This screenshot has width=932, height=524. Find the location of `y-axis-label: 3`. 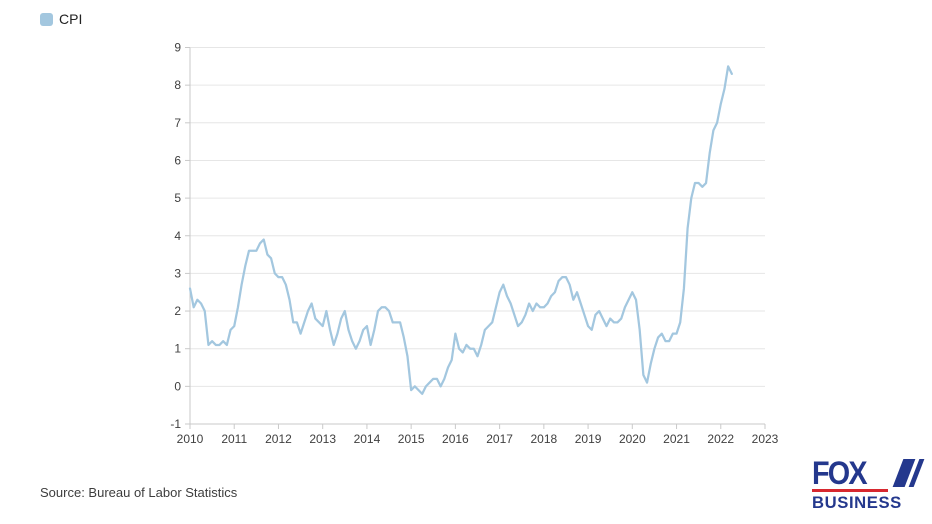

y-axis-label: 3 is located at coordinates (177, 273).